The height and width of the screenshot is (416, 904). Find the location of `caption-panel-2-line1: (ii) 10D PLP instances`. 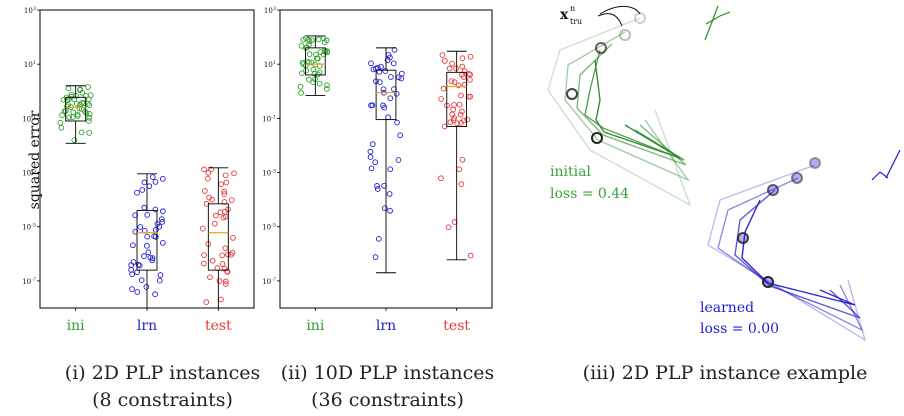

caption-panel-2-line1: (ii) 10D PLP instances is located at coordinates (387, 373).